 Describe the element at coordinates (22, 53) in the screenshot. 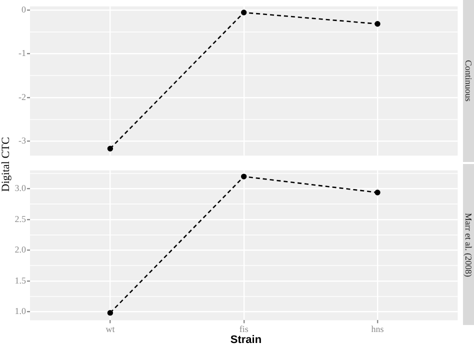

I see `y-tick-label: -1` at that location.